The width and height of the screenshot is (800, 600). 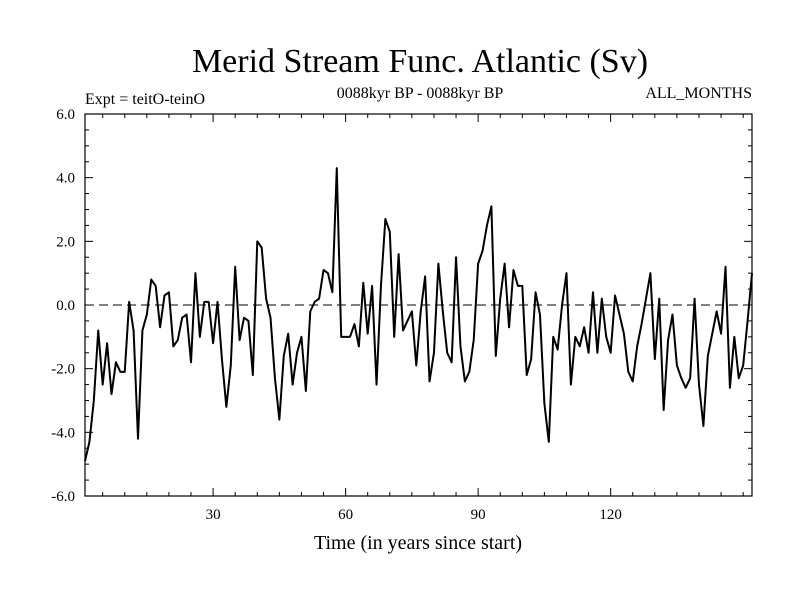 I want to click on y-tick-label: -6.0, so click(x=63, y=497).